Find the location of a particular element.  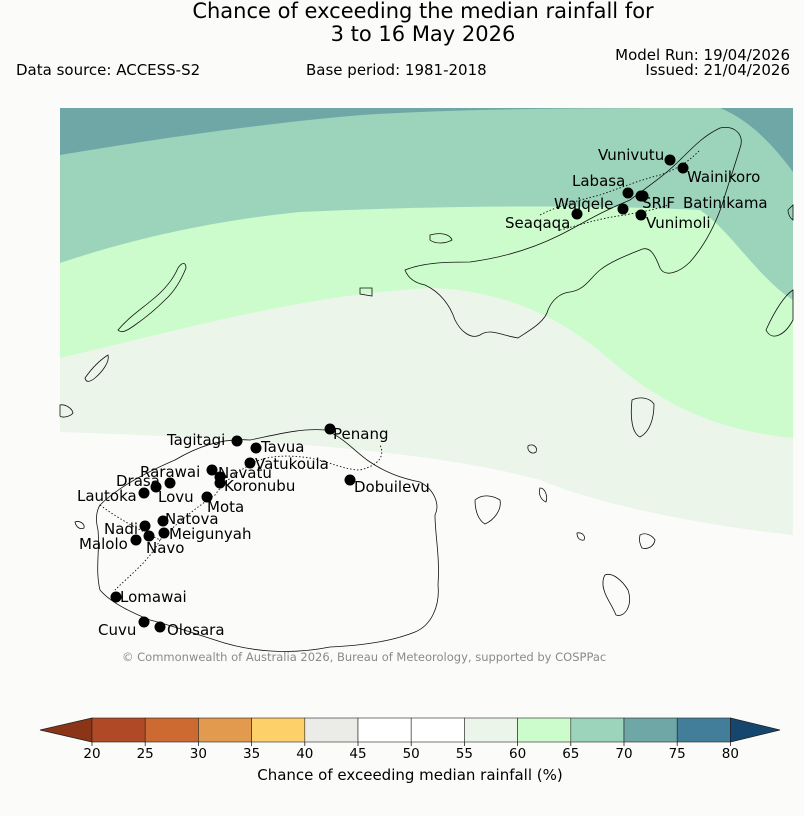

location-nadi: Nadi is located at coordinates (127, 529).